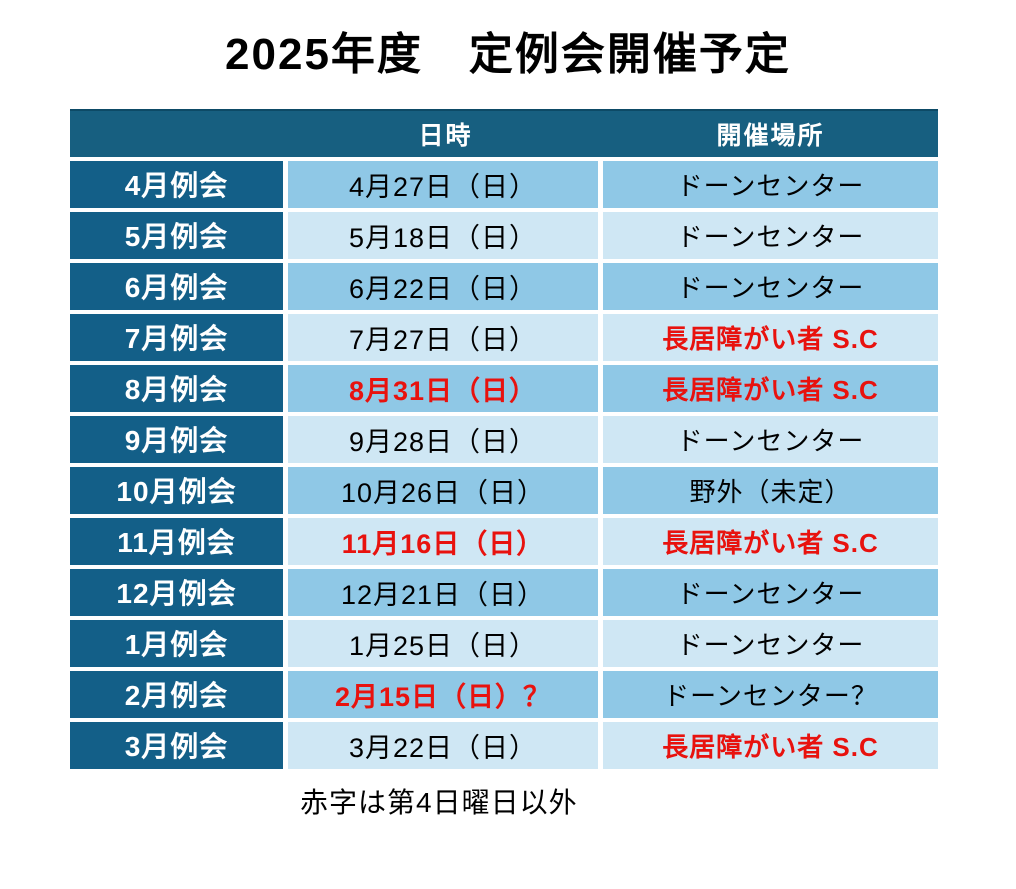  I want to click on table-row: 11月例会 11月16日（日） 長居障がい者 S.C, so click(504, 541).